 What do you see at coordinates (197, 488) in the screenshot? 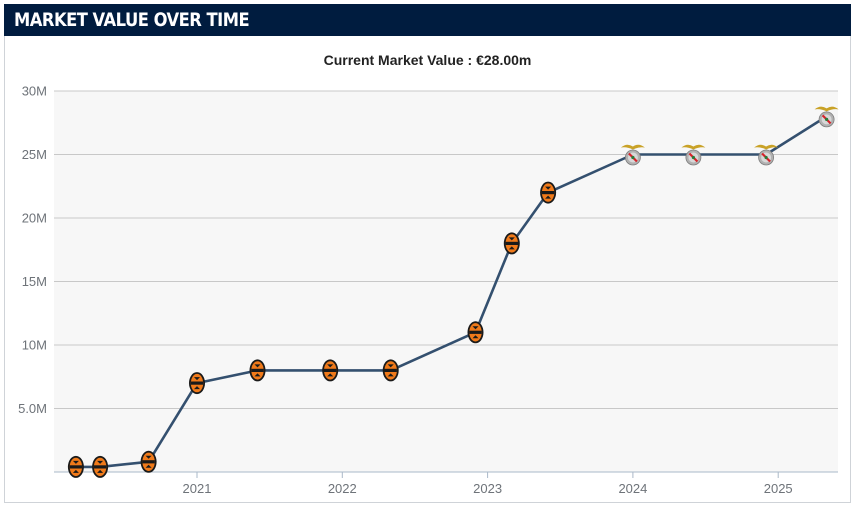
I see `x-tick-label: 2021` at bounding box center [197, 488].